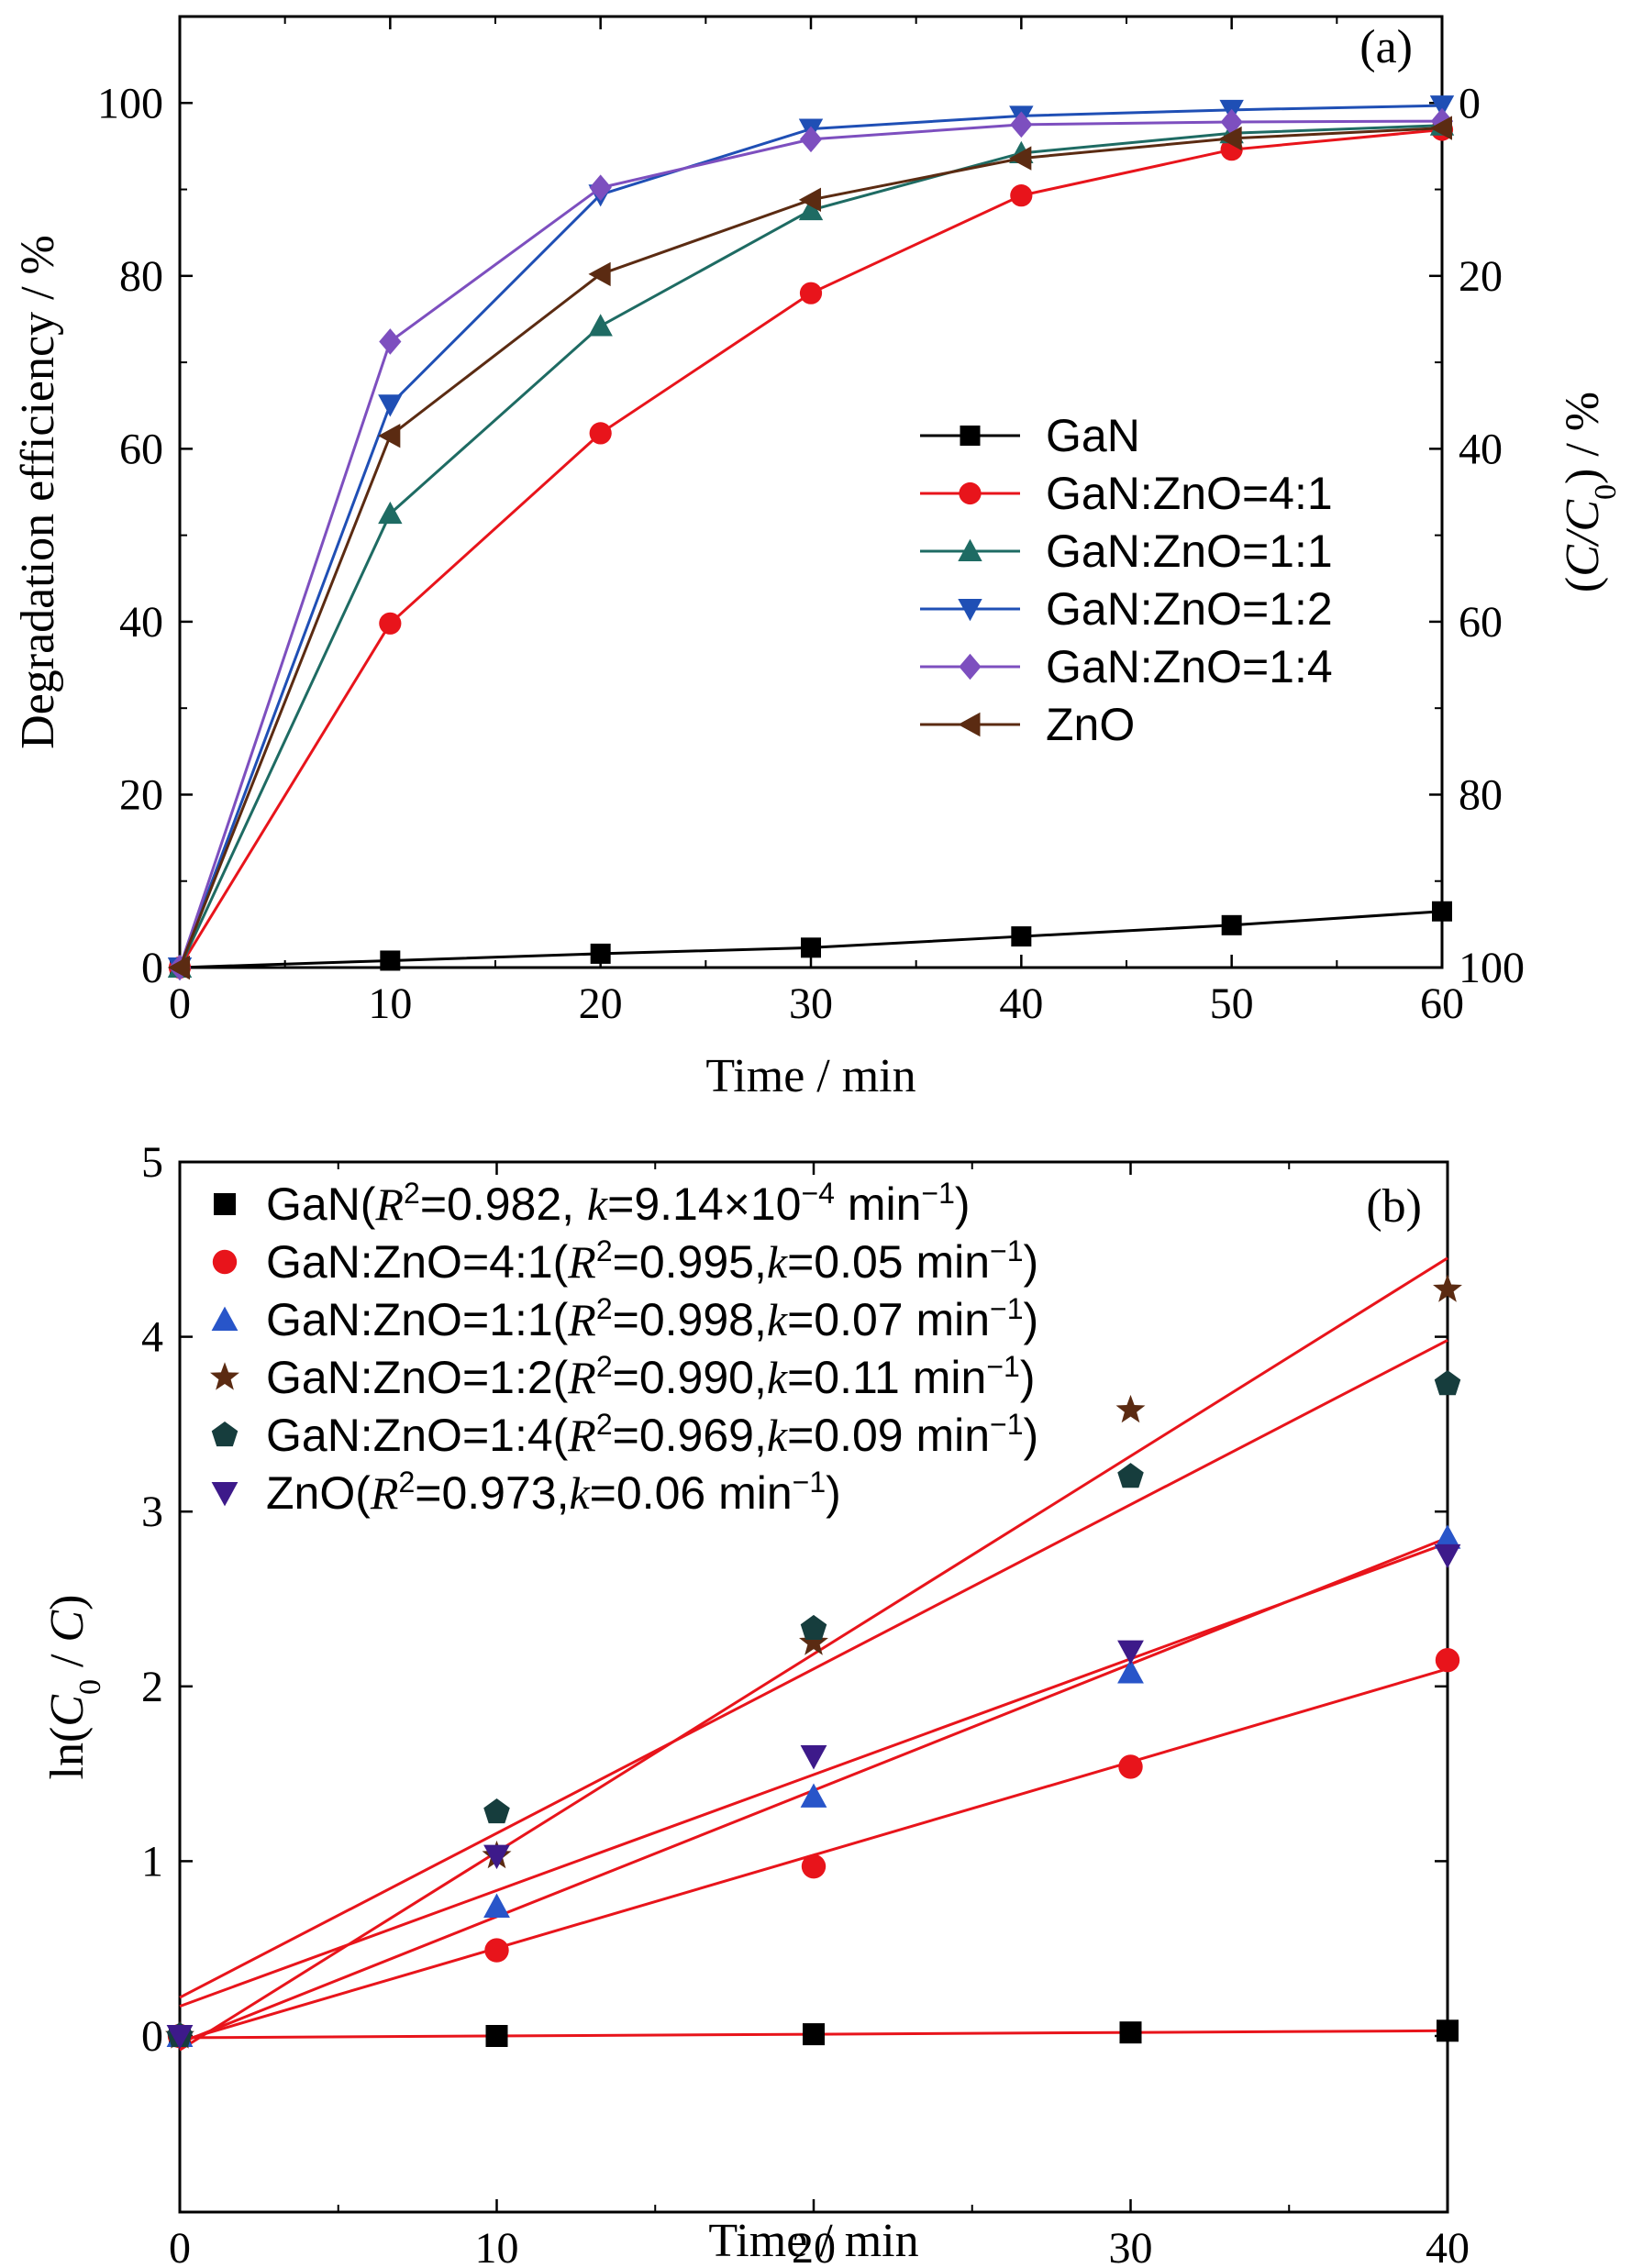 The width and height of the screenshot is (1631, 2268). I want to click on legend-item: GaN:ZnO=1:1(R2=0.998,k=0.07 min−1), so click(624, 1318).